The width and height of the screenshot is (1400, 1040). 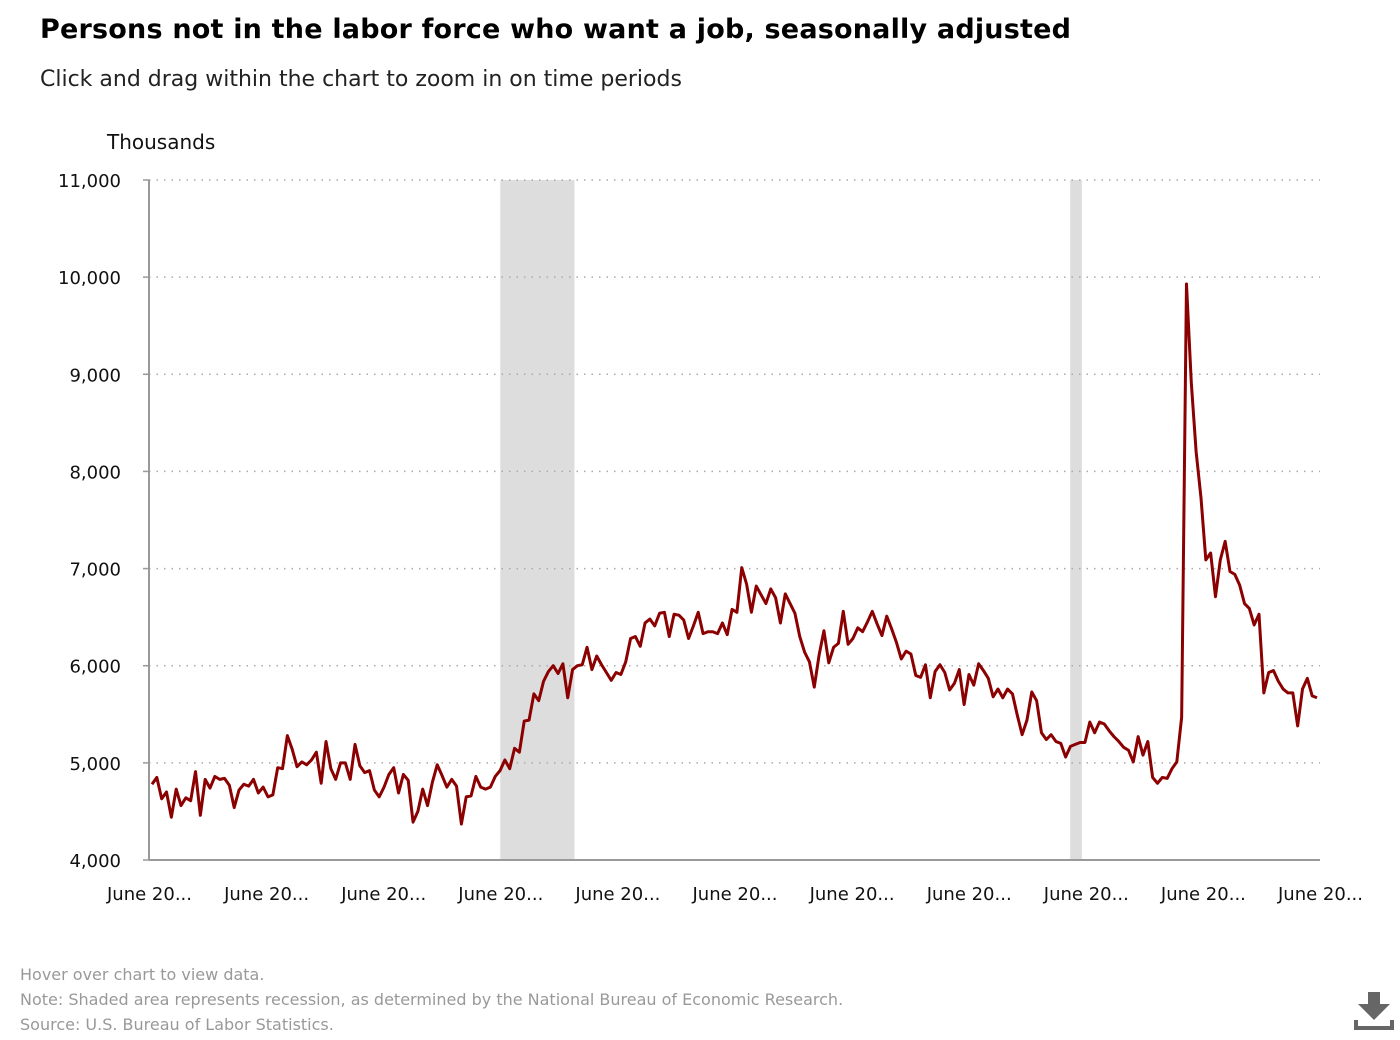 What do you see at coordinates (177, 1024) in the screenshot?
I see `source-note: Source: U.S. Bureau of Labor Statistics.` at bounding box center [177, 1024].